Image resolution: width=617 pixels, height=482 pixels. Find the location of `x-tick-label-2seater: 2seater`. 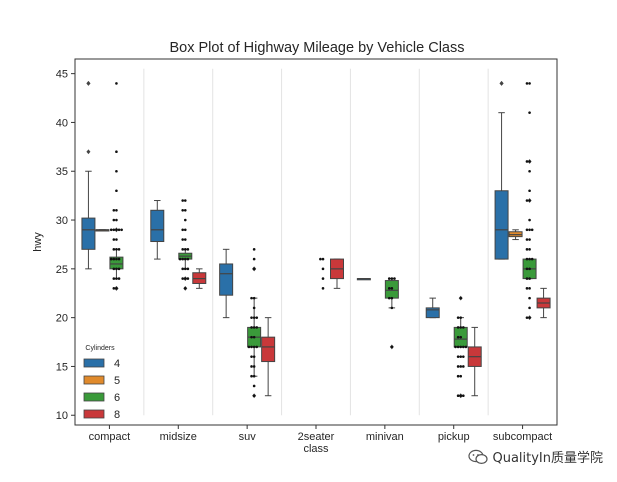

x-tick-label-2seater: 2seater is located at coordinates (316, 437).